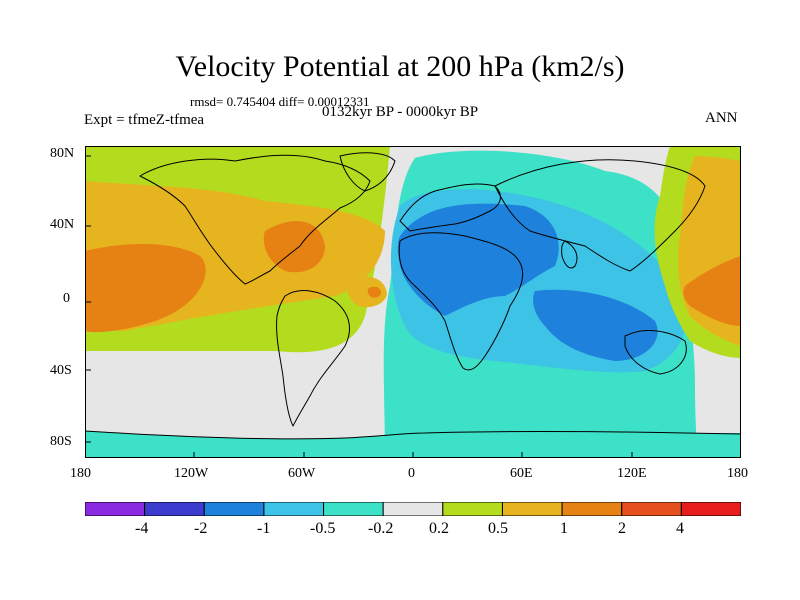  I want to click on coastline-south-america, so click(313, 358).